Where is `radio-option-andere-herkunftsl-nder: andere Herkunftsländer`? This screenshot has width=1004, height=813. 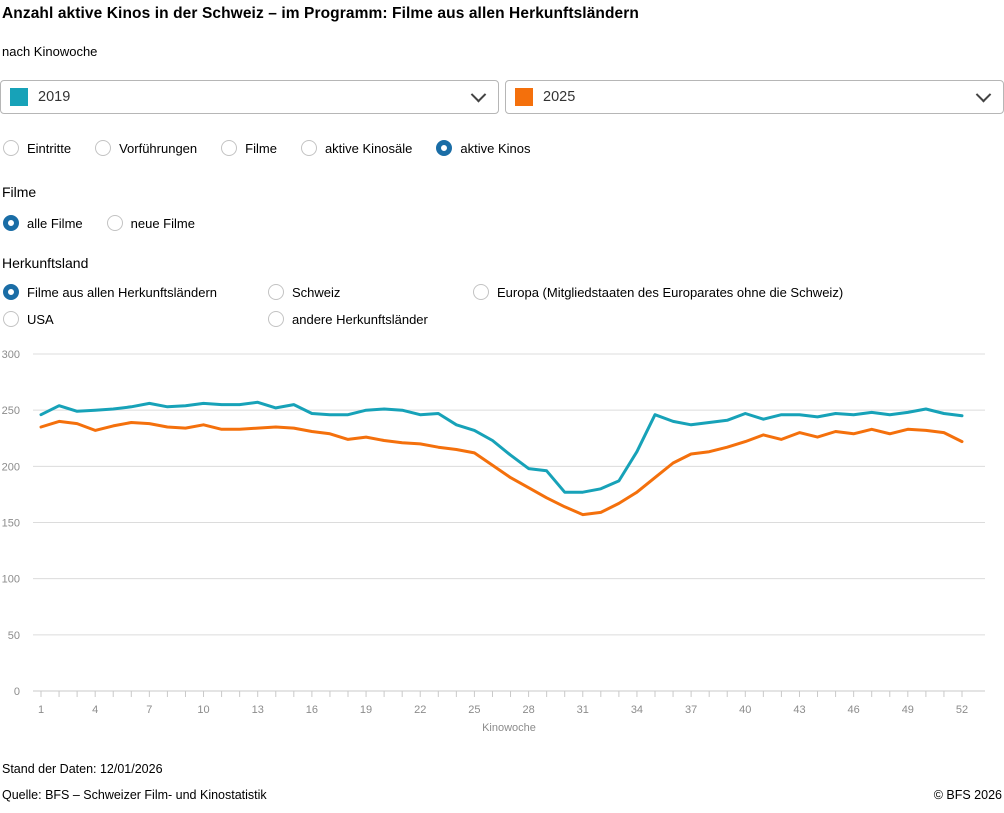
radio-option-andere-herkunftsl-nder: andere Herkunftsländer is located at coordinates (358, 319).